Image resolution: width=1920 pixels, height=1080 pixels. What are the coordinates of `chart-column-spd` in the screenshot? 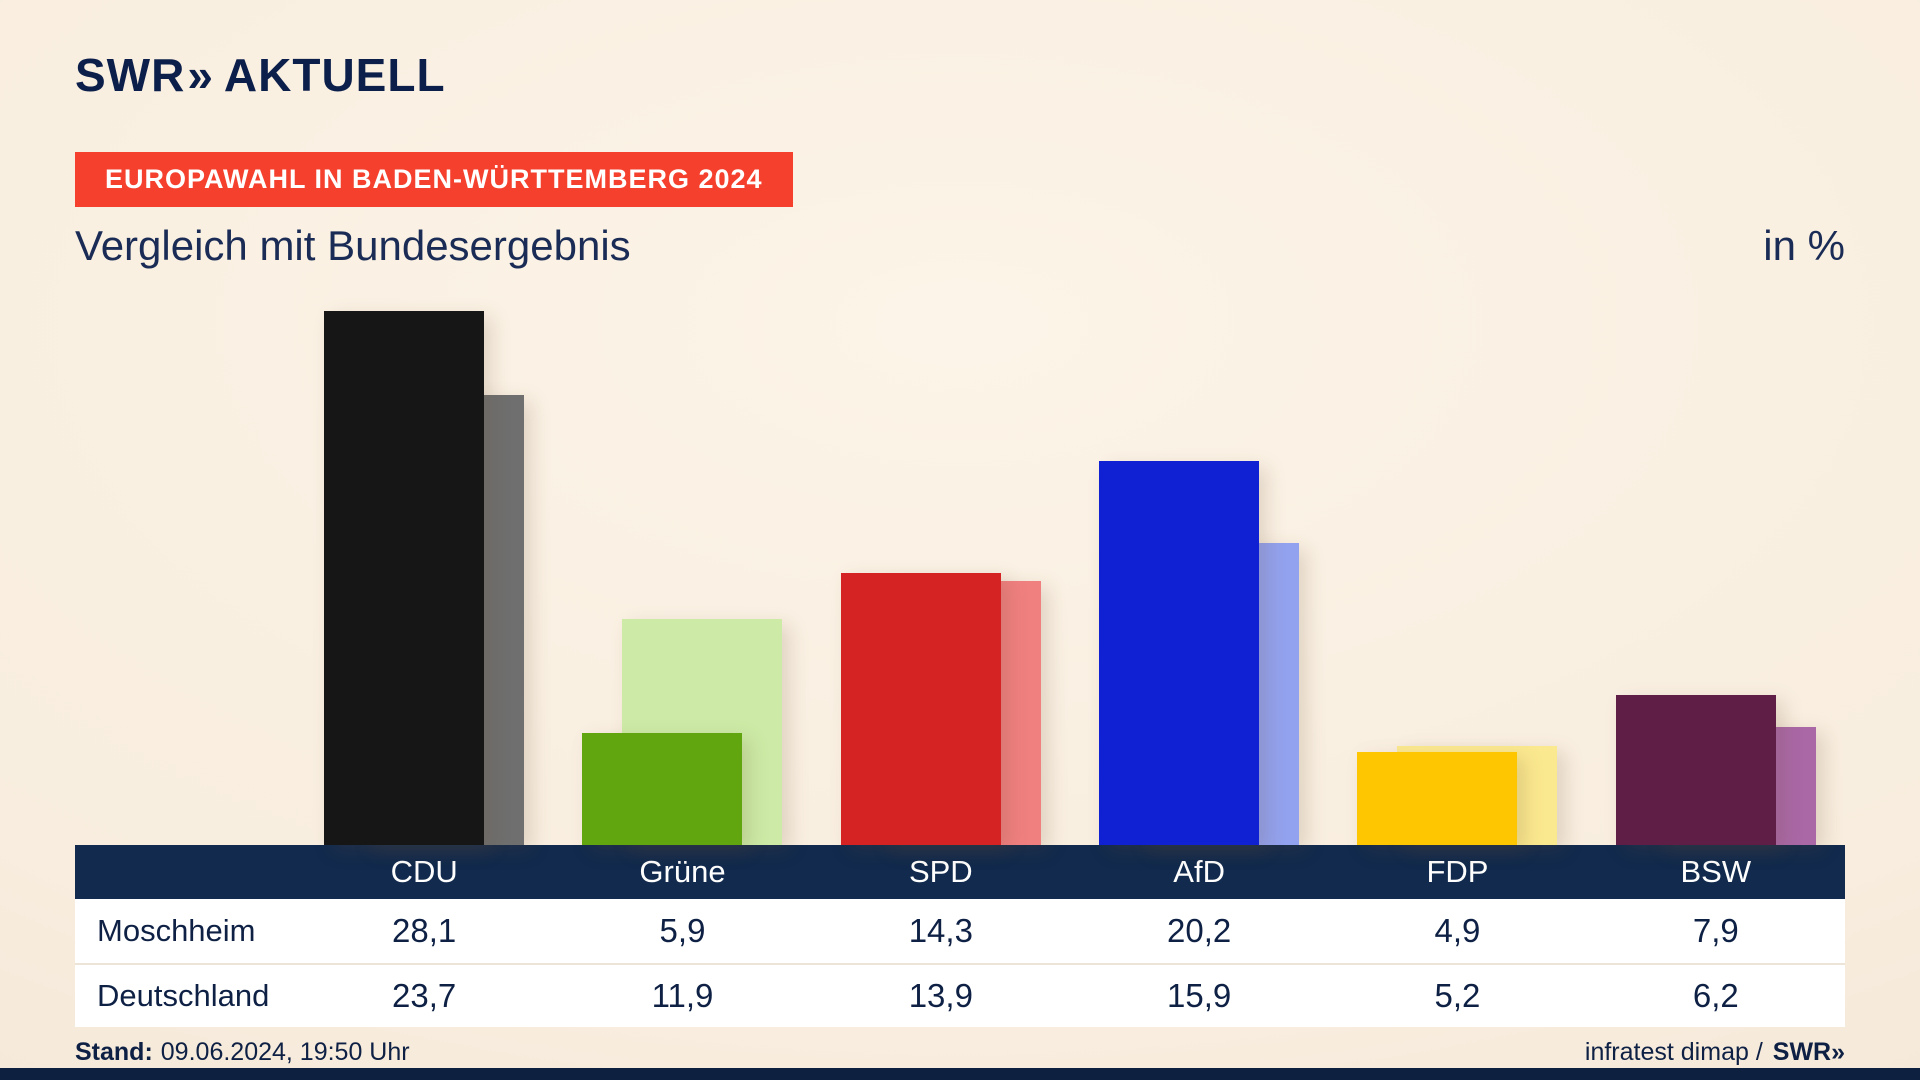 It's located at (941, 709).